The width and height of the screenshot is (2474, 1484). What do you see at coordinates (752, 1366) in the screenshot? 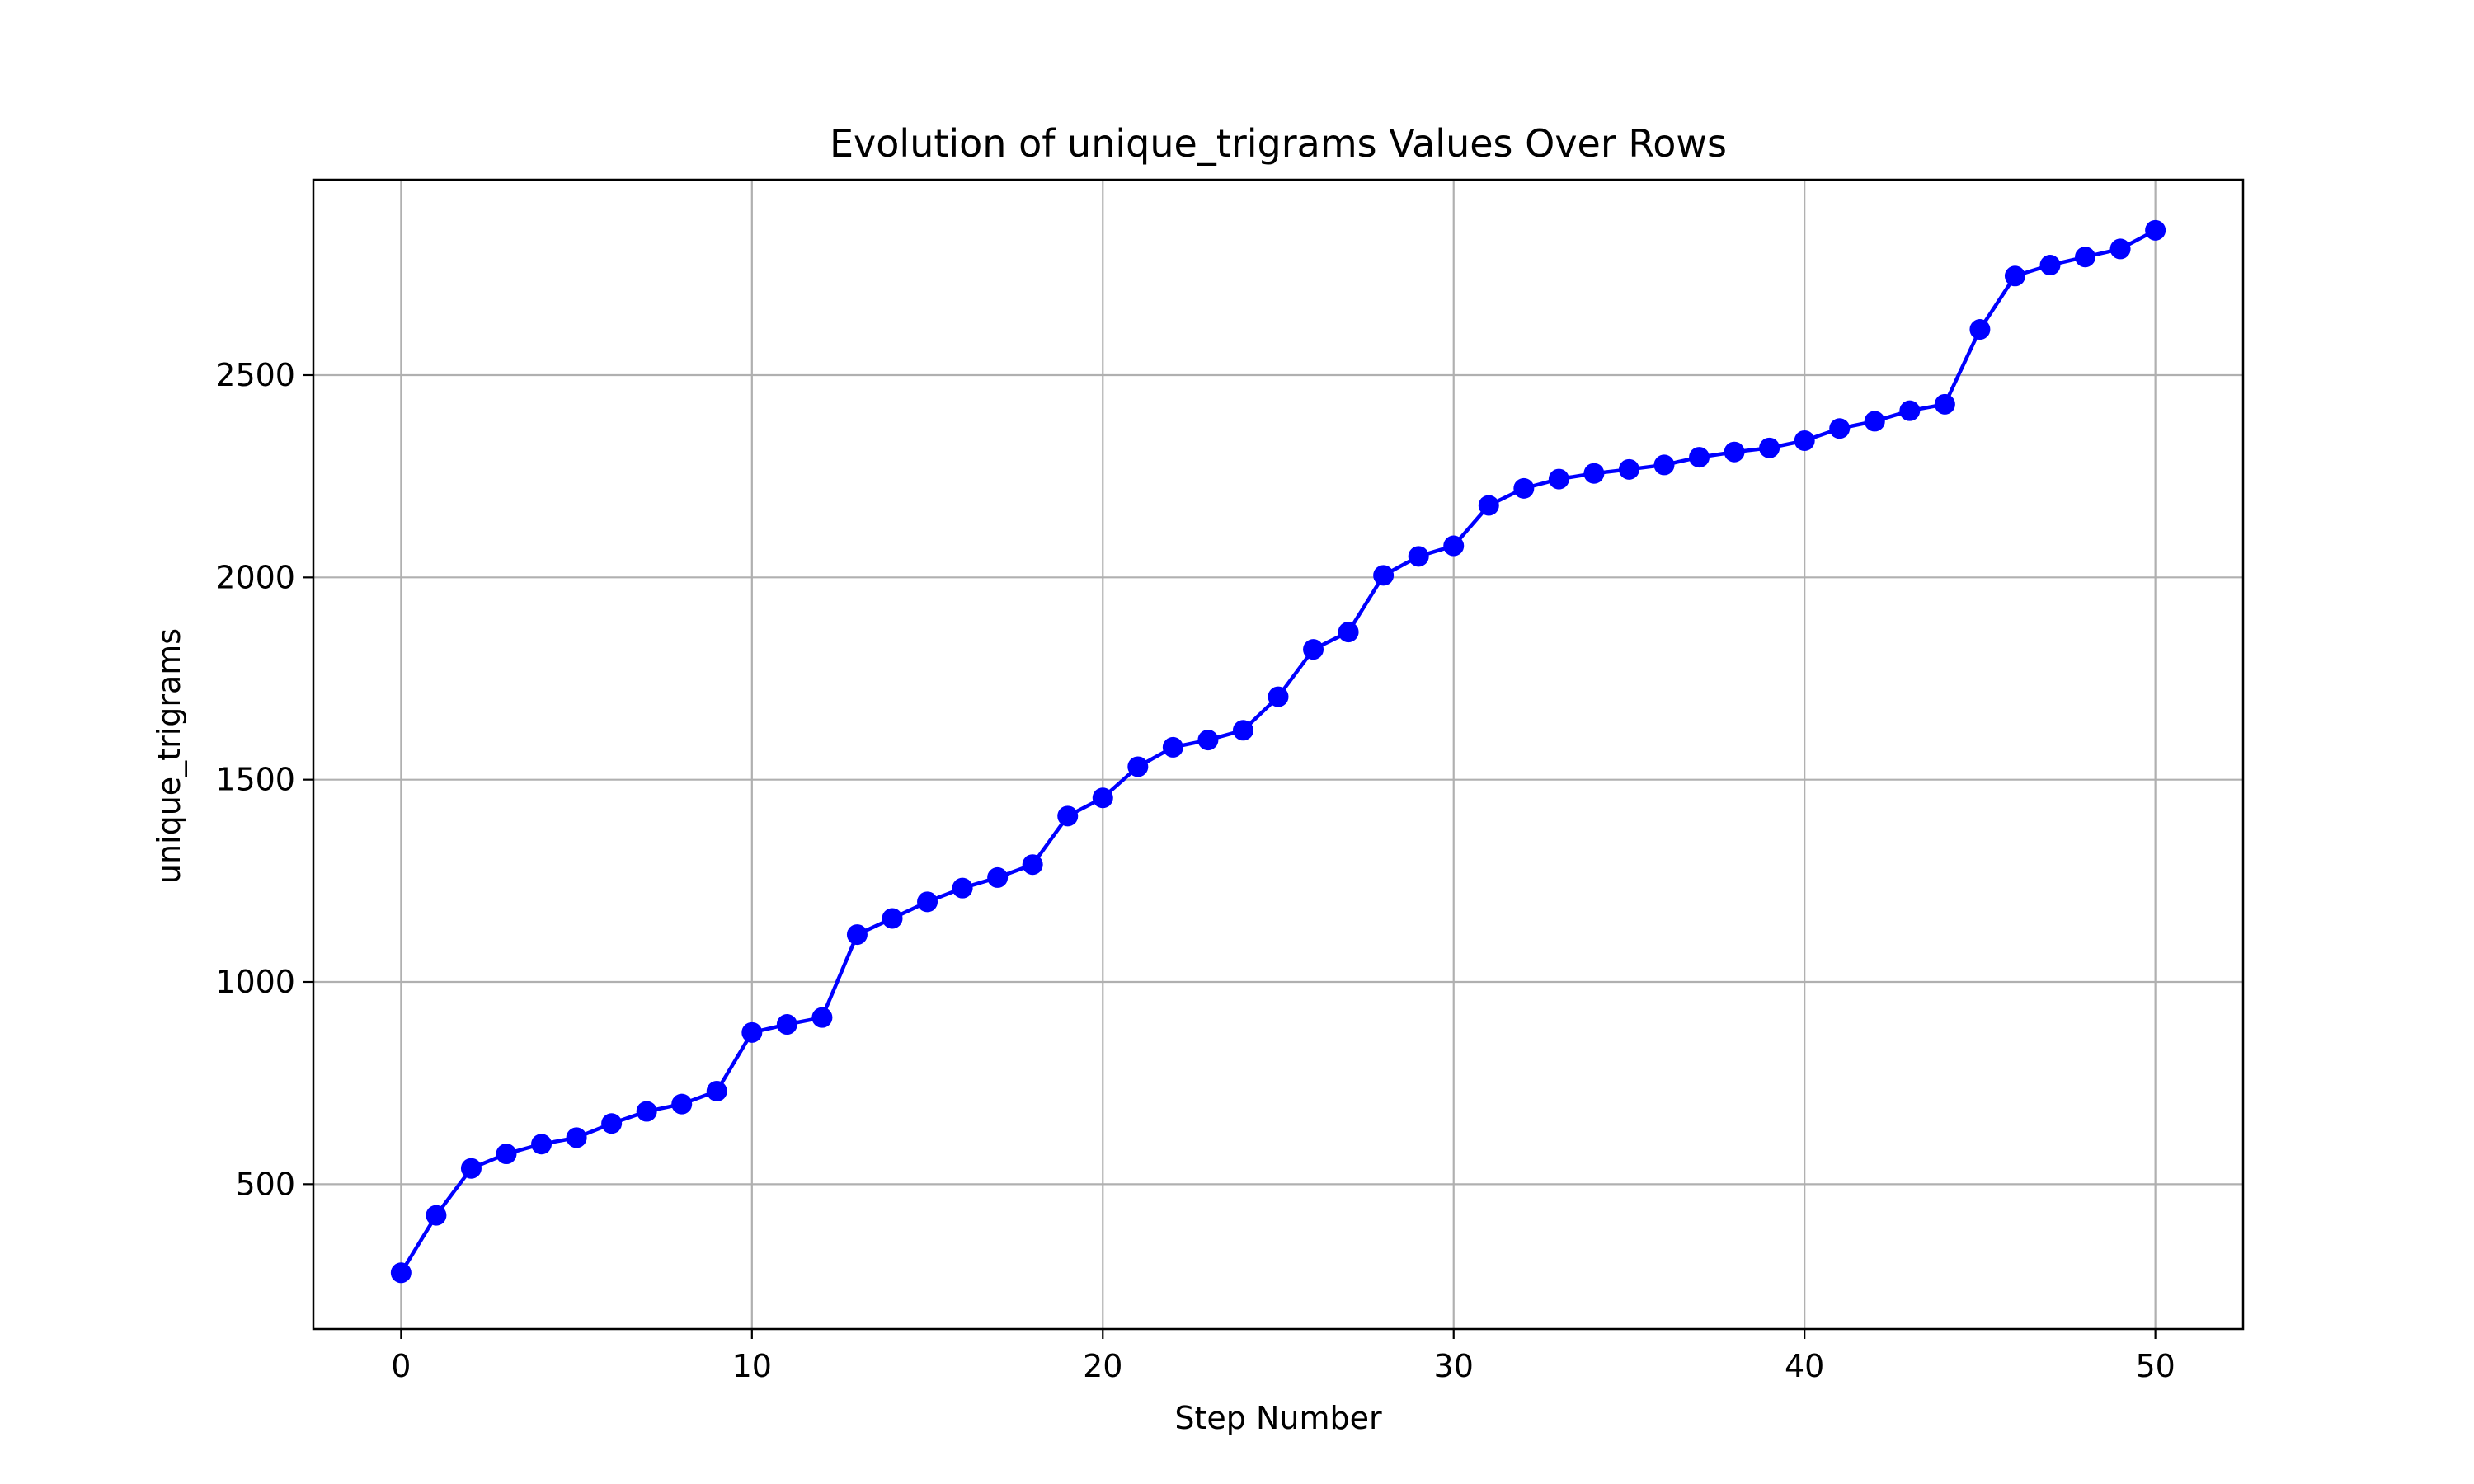
I see `x-tick-label: 10` at bounding box center [752, 1366].